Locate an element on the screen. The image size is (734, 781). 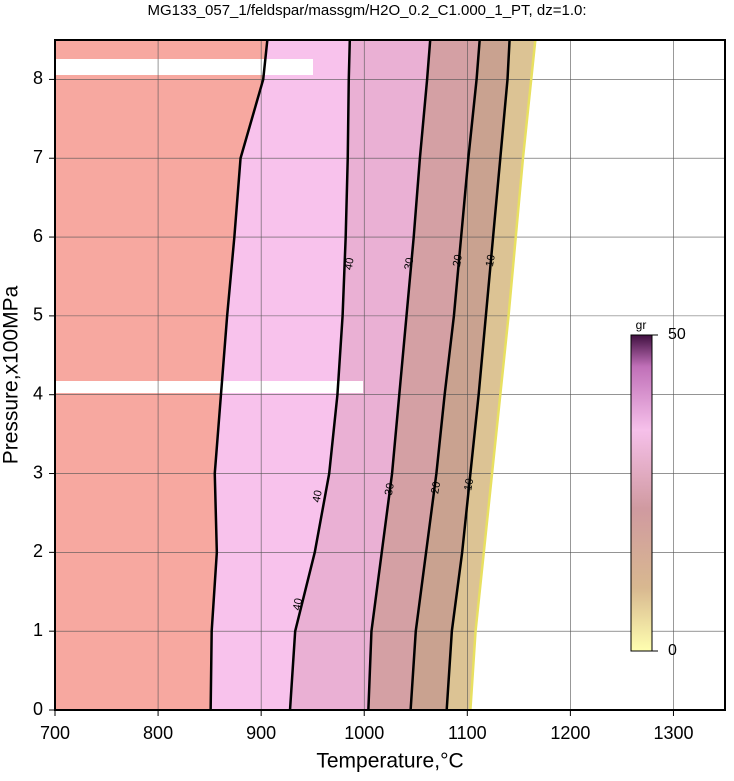
x-tick-label: 1000 is located at coordinates (364, 733).